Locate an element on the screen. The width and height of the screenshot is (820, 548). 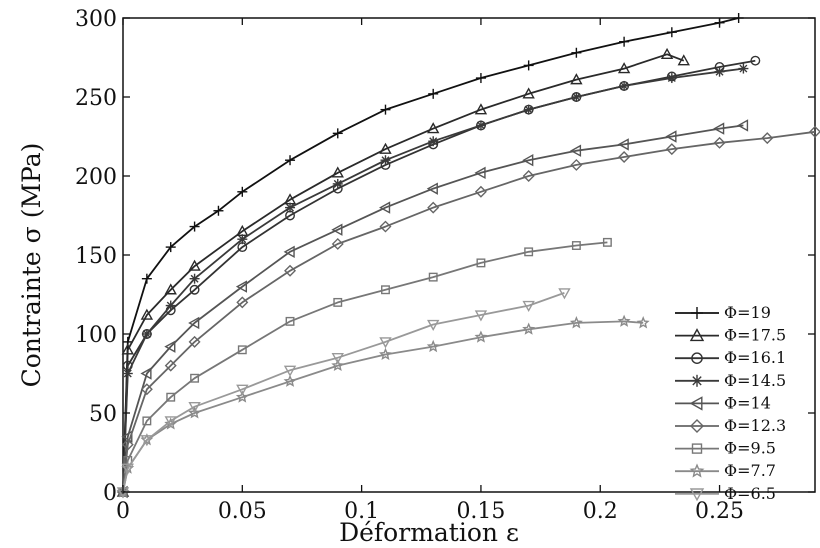
y-tick-label: 150 is located at coordinates (96, 256).